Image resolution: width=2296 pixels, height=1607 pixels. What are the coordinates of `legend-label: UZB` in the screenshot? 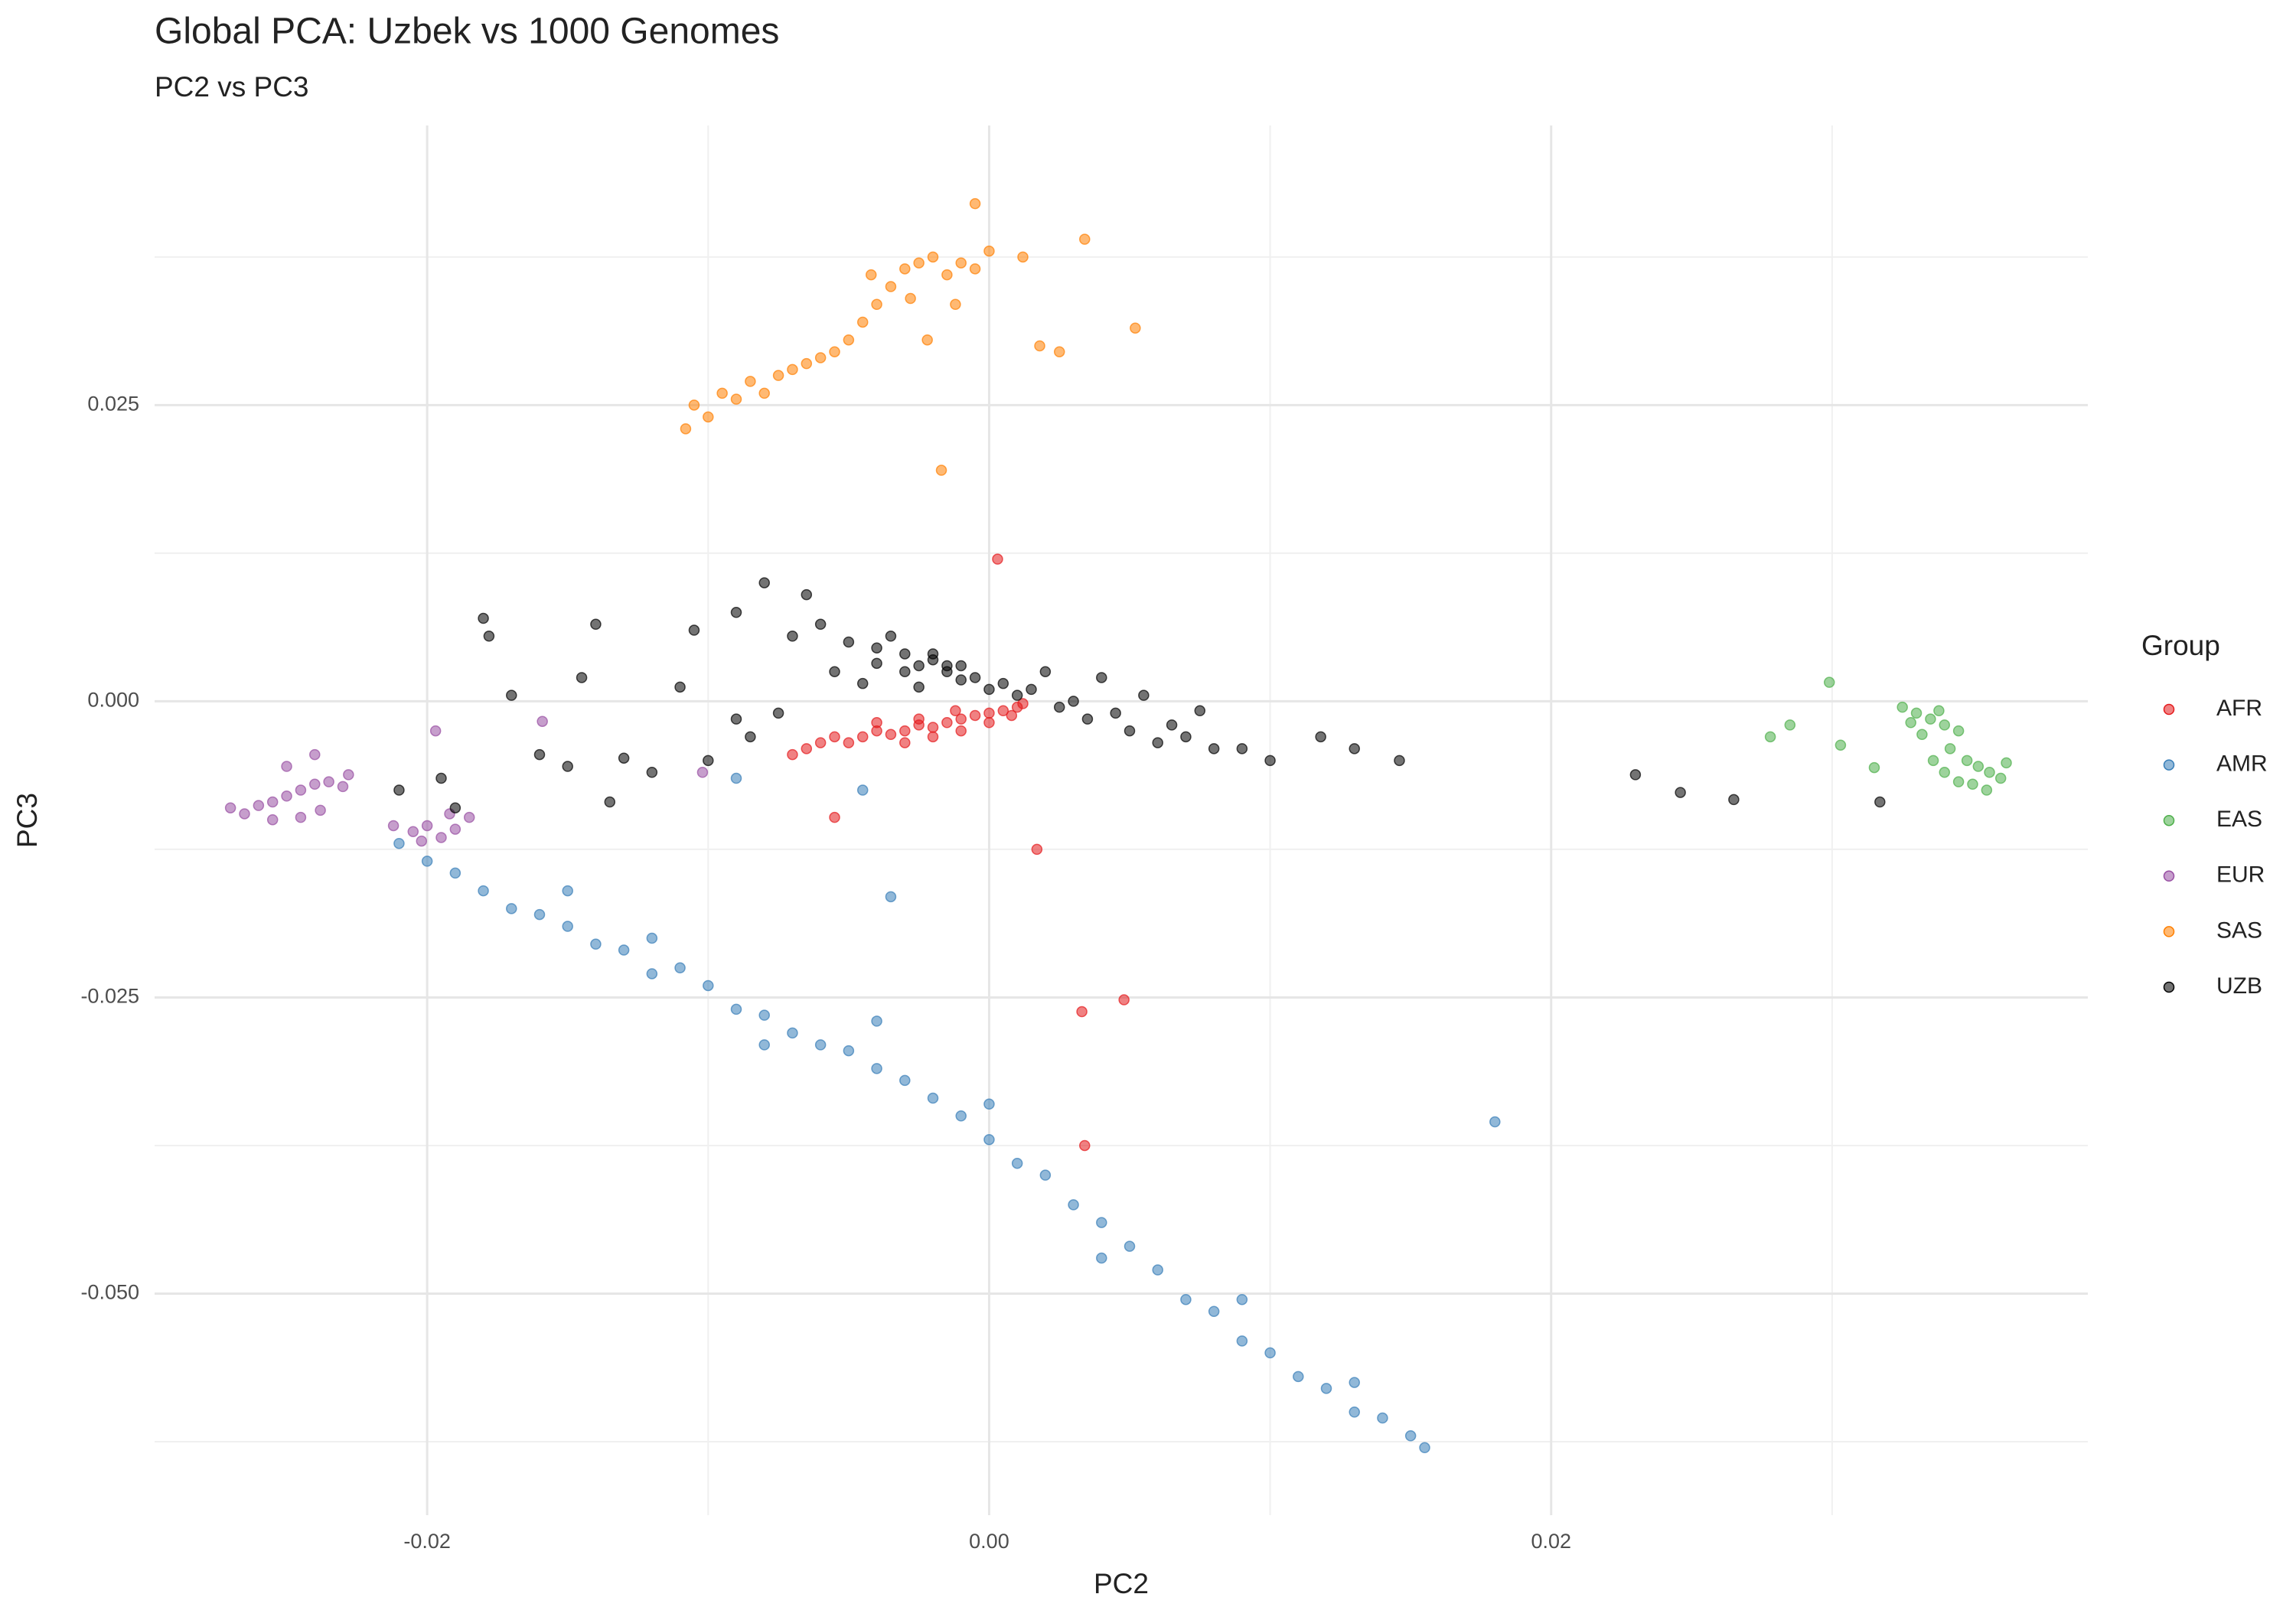 It's located at (2239, 986).